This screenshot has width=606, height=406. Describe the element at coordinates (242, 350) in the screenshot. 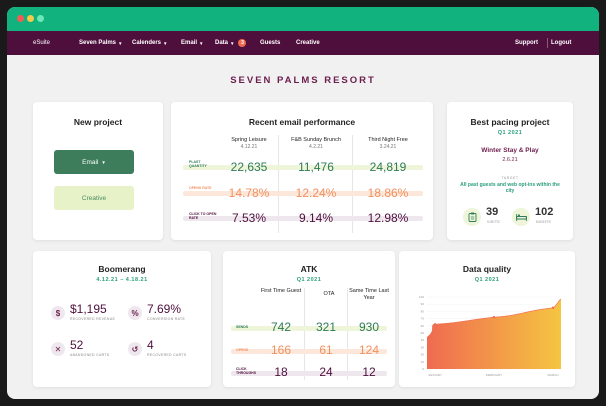

I see `row-label: OPENS` at that location.